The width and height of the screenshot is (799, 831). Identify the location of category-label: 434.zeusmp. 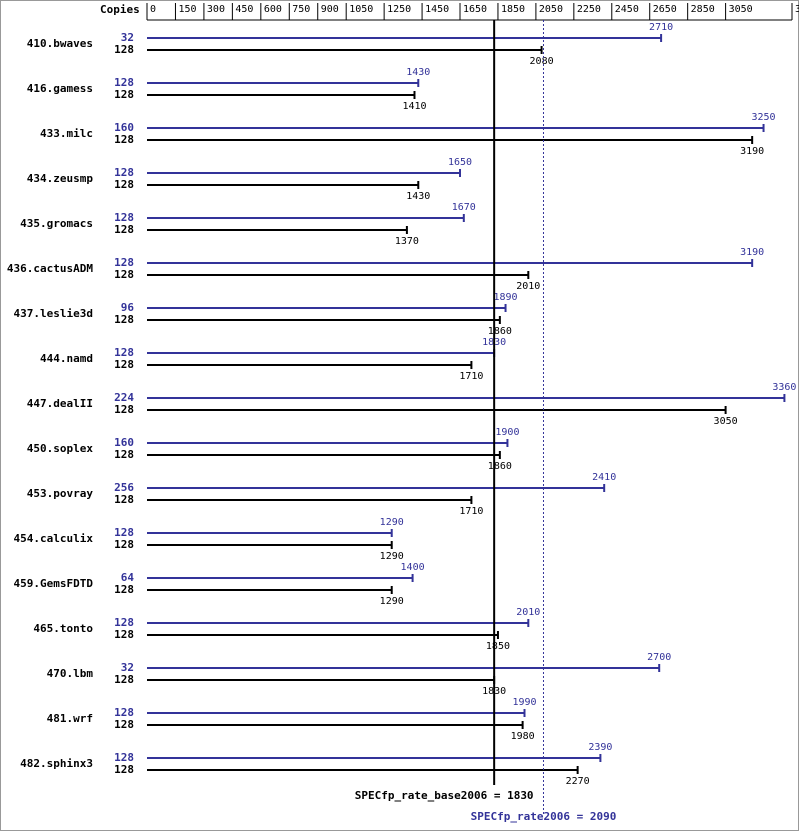
(60, 178).